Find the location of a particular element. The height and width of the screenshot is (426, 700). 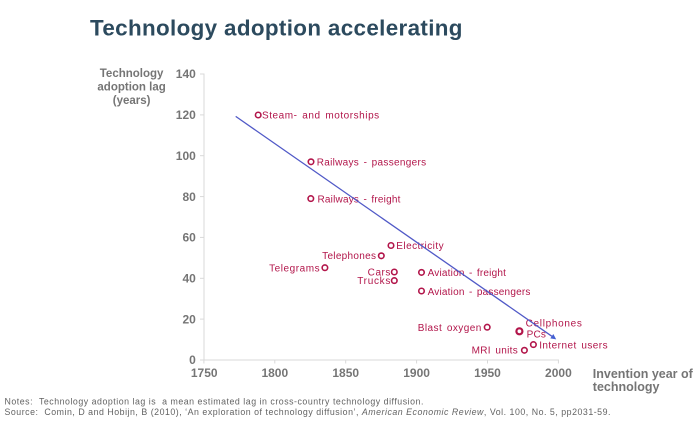

svg-text: Aviation - freight is located at coordinates (467, 273).